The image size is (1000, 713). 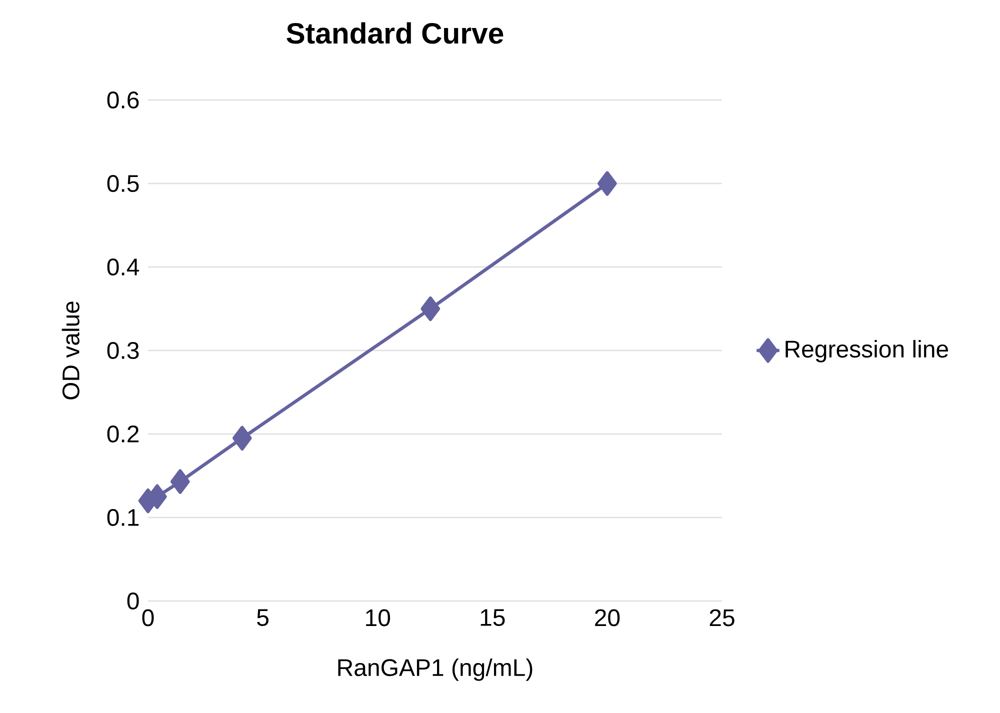 What do you see at coordinates (123, 517) in the screenshot?
I see `y-tick-label: 0.1` at bounding box center [123, 517].